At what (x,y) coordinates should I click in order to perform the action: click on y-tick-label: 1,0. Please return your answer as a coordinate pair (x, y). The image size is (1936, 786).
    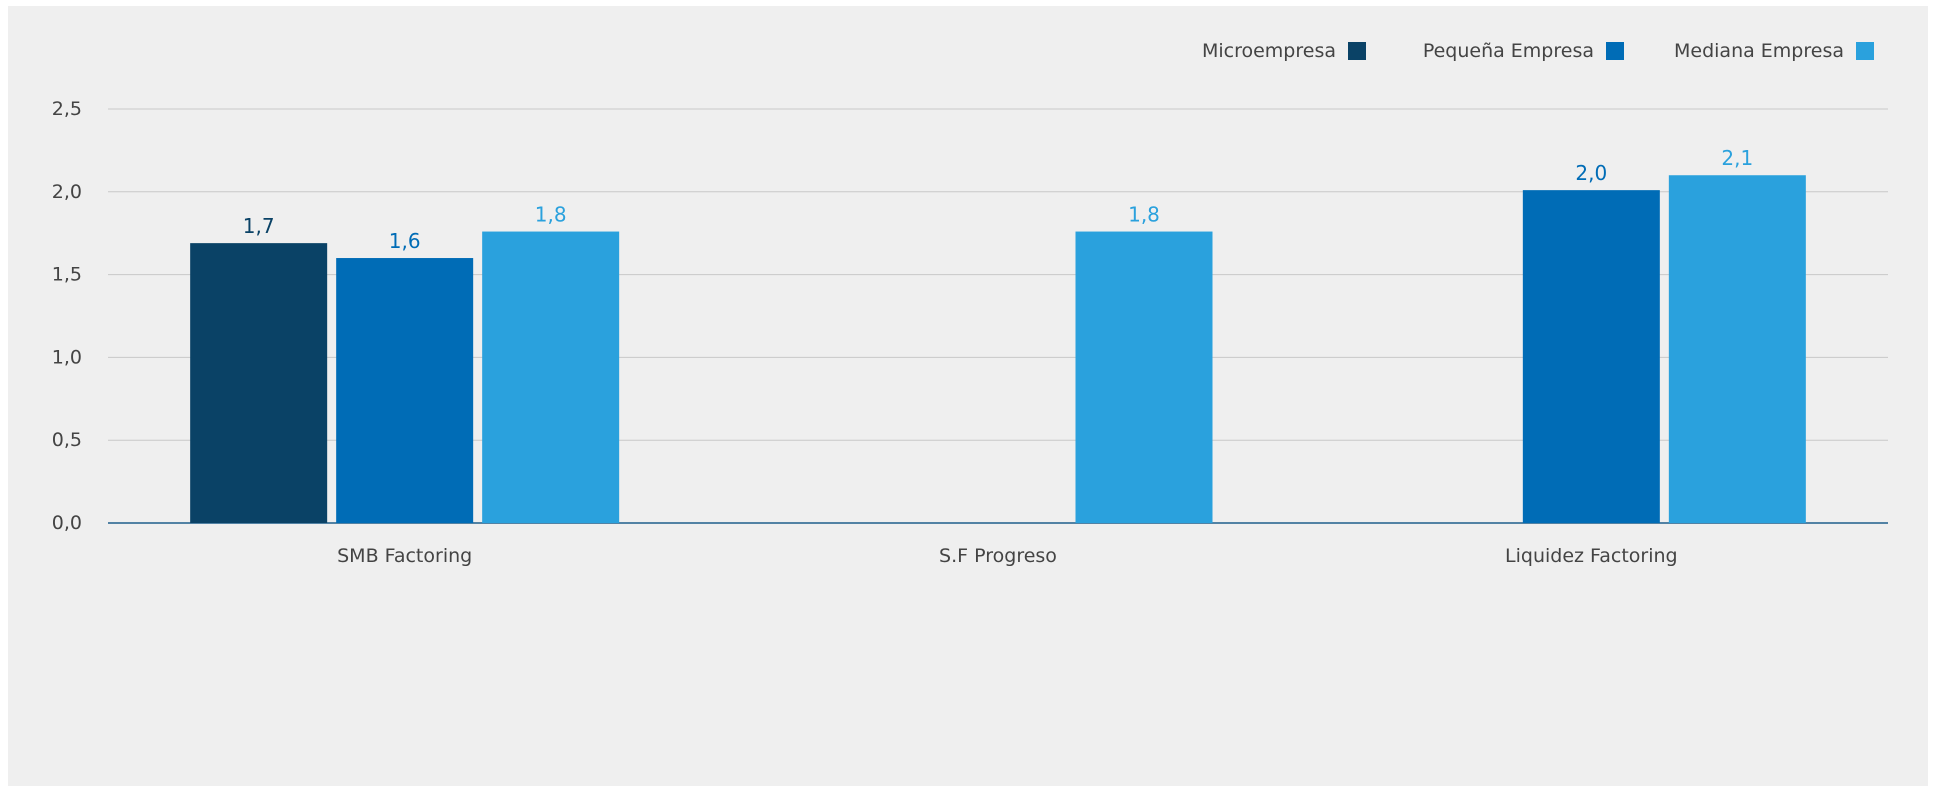
    Looking at the image, I should click on (67, 357).